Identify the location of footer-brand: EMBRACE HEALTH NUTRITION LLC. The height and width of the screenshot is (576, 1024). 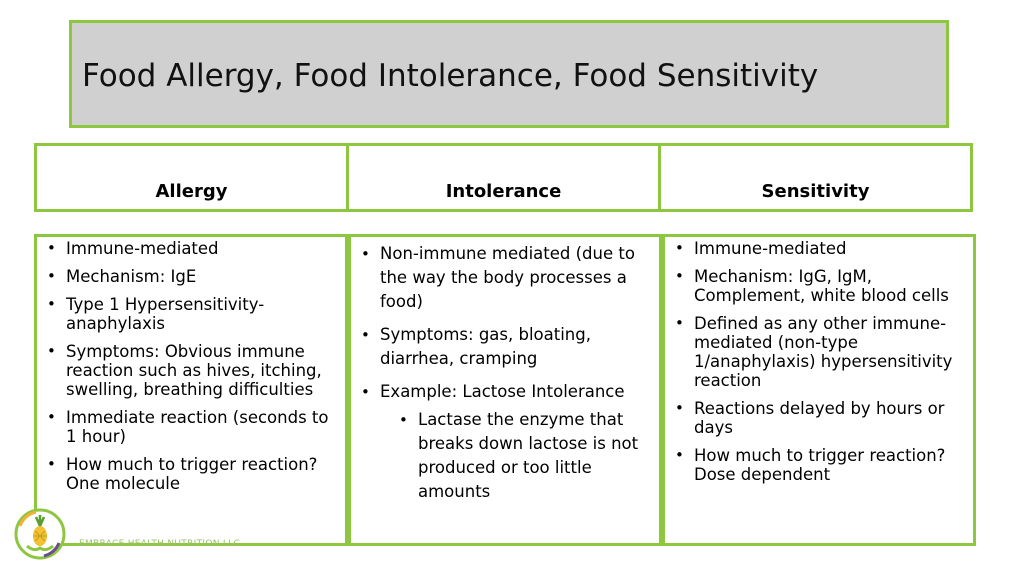
(160, 544).